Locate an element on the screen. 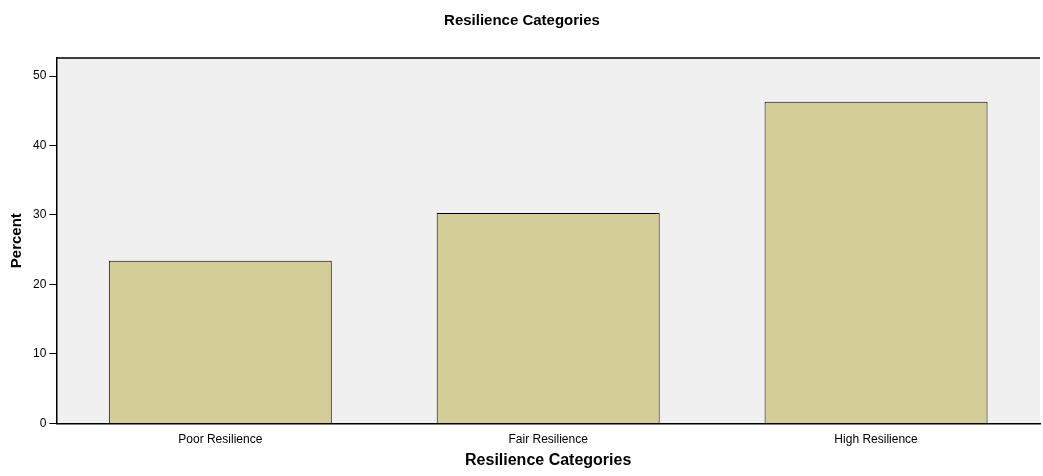 Image resolution: width=1043 pixels, height=476 pixels. y-tick-label: 20 is located at coordinates (39, 283).